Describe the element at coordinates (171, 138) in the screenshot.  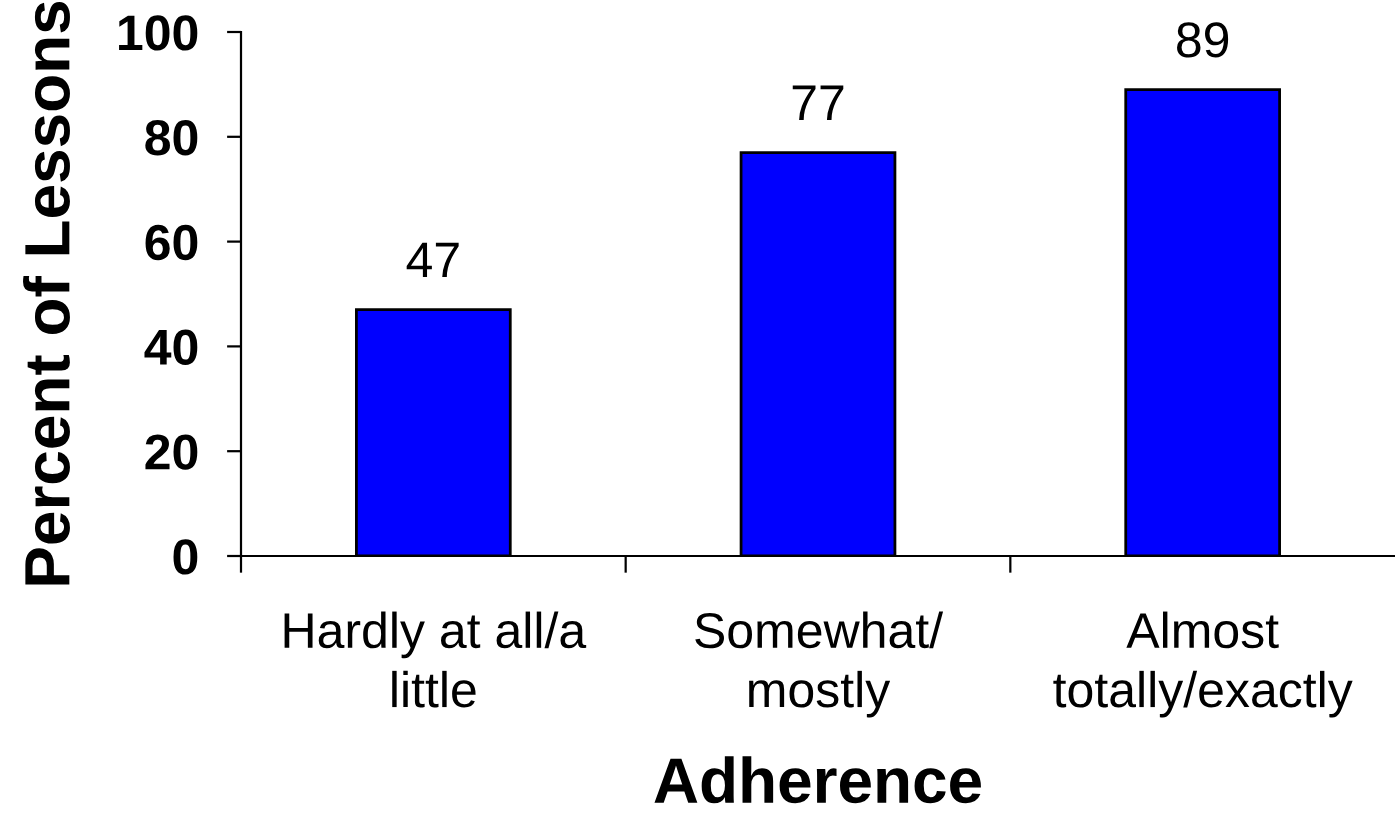
I see `y-tick-label: 80` at that location.